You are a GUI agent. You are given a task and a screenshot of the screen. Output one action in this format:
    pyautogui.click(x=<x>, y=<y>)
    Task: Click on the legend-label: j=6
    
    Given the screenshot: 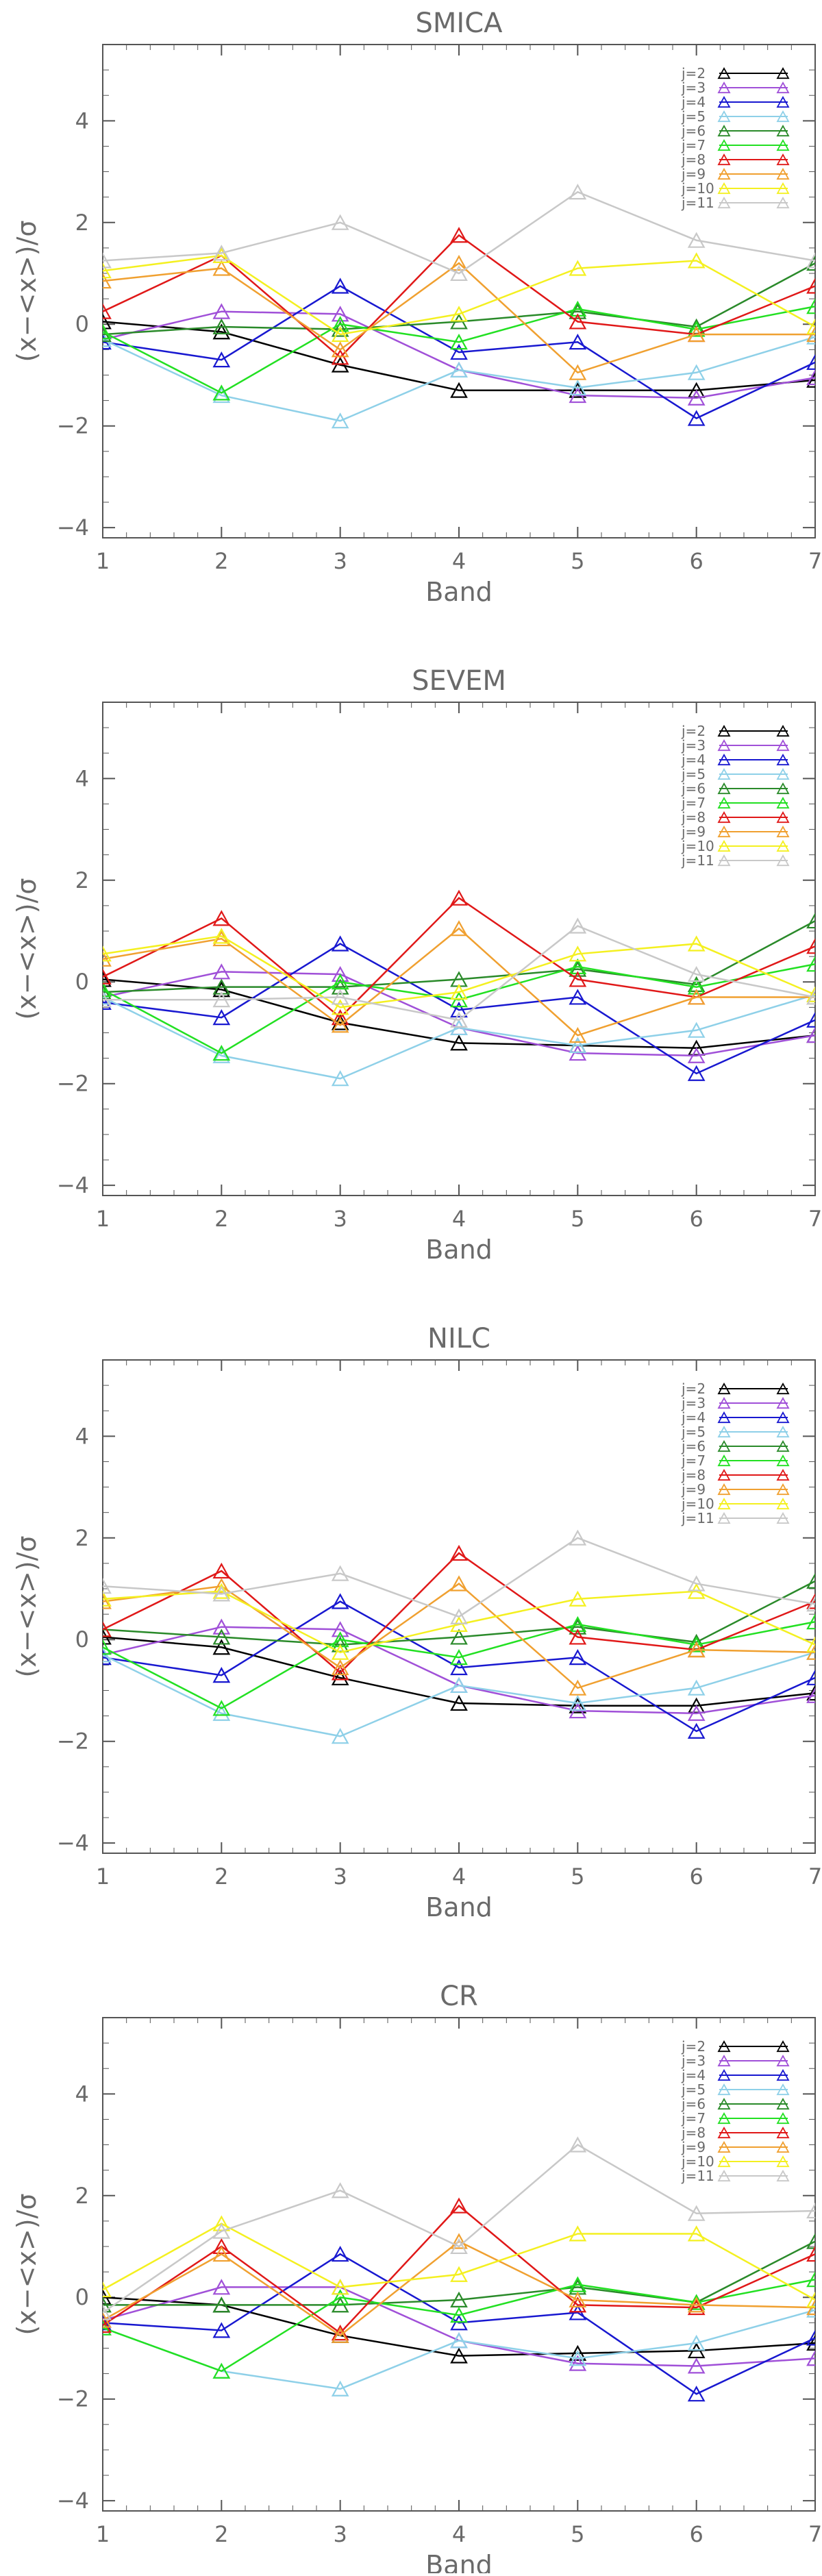 What is the action you would take?
    pyautogui.click(x=694, y=788)
    